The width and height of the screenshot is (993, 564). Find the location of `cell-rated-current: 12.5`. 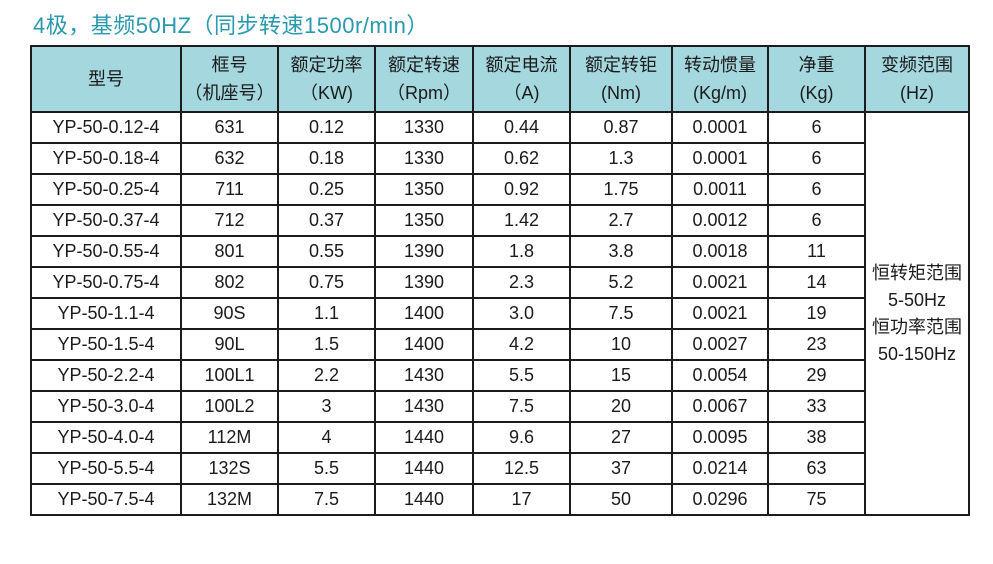

cell-rated-current: 12.5 is located at coordinates (521, 468).